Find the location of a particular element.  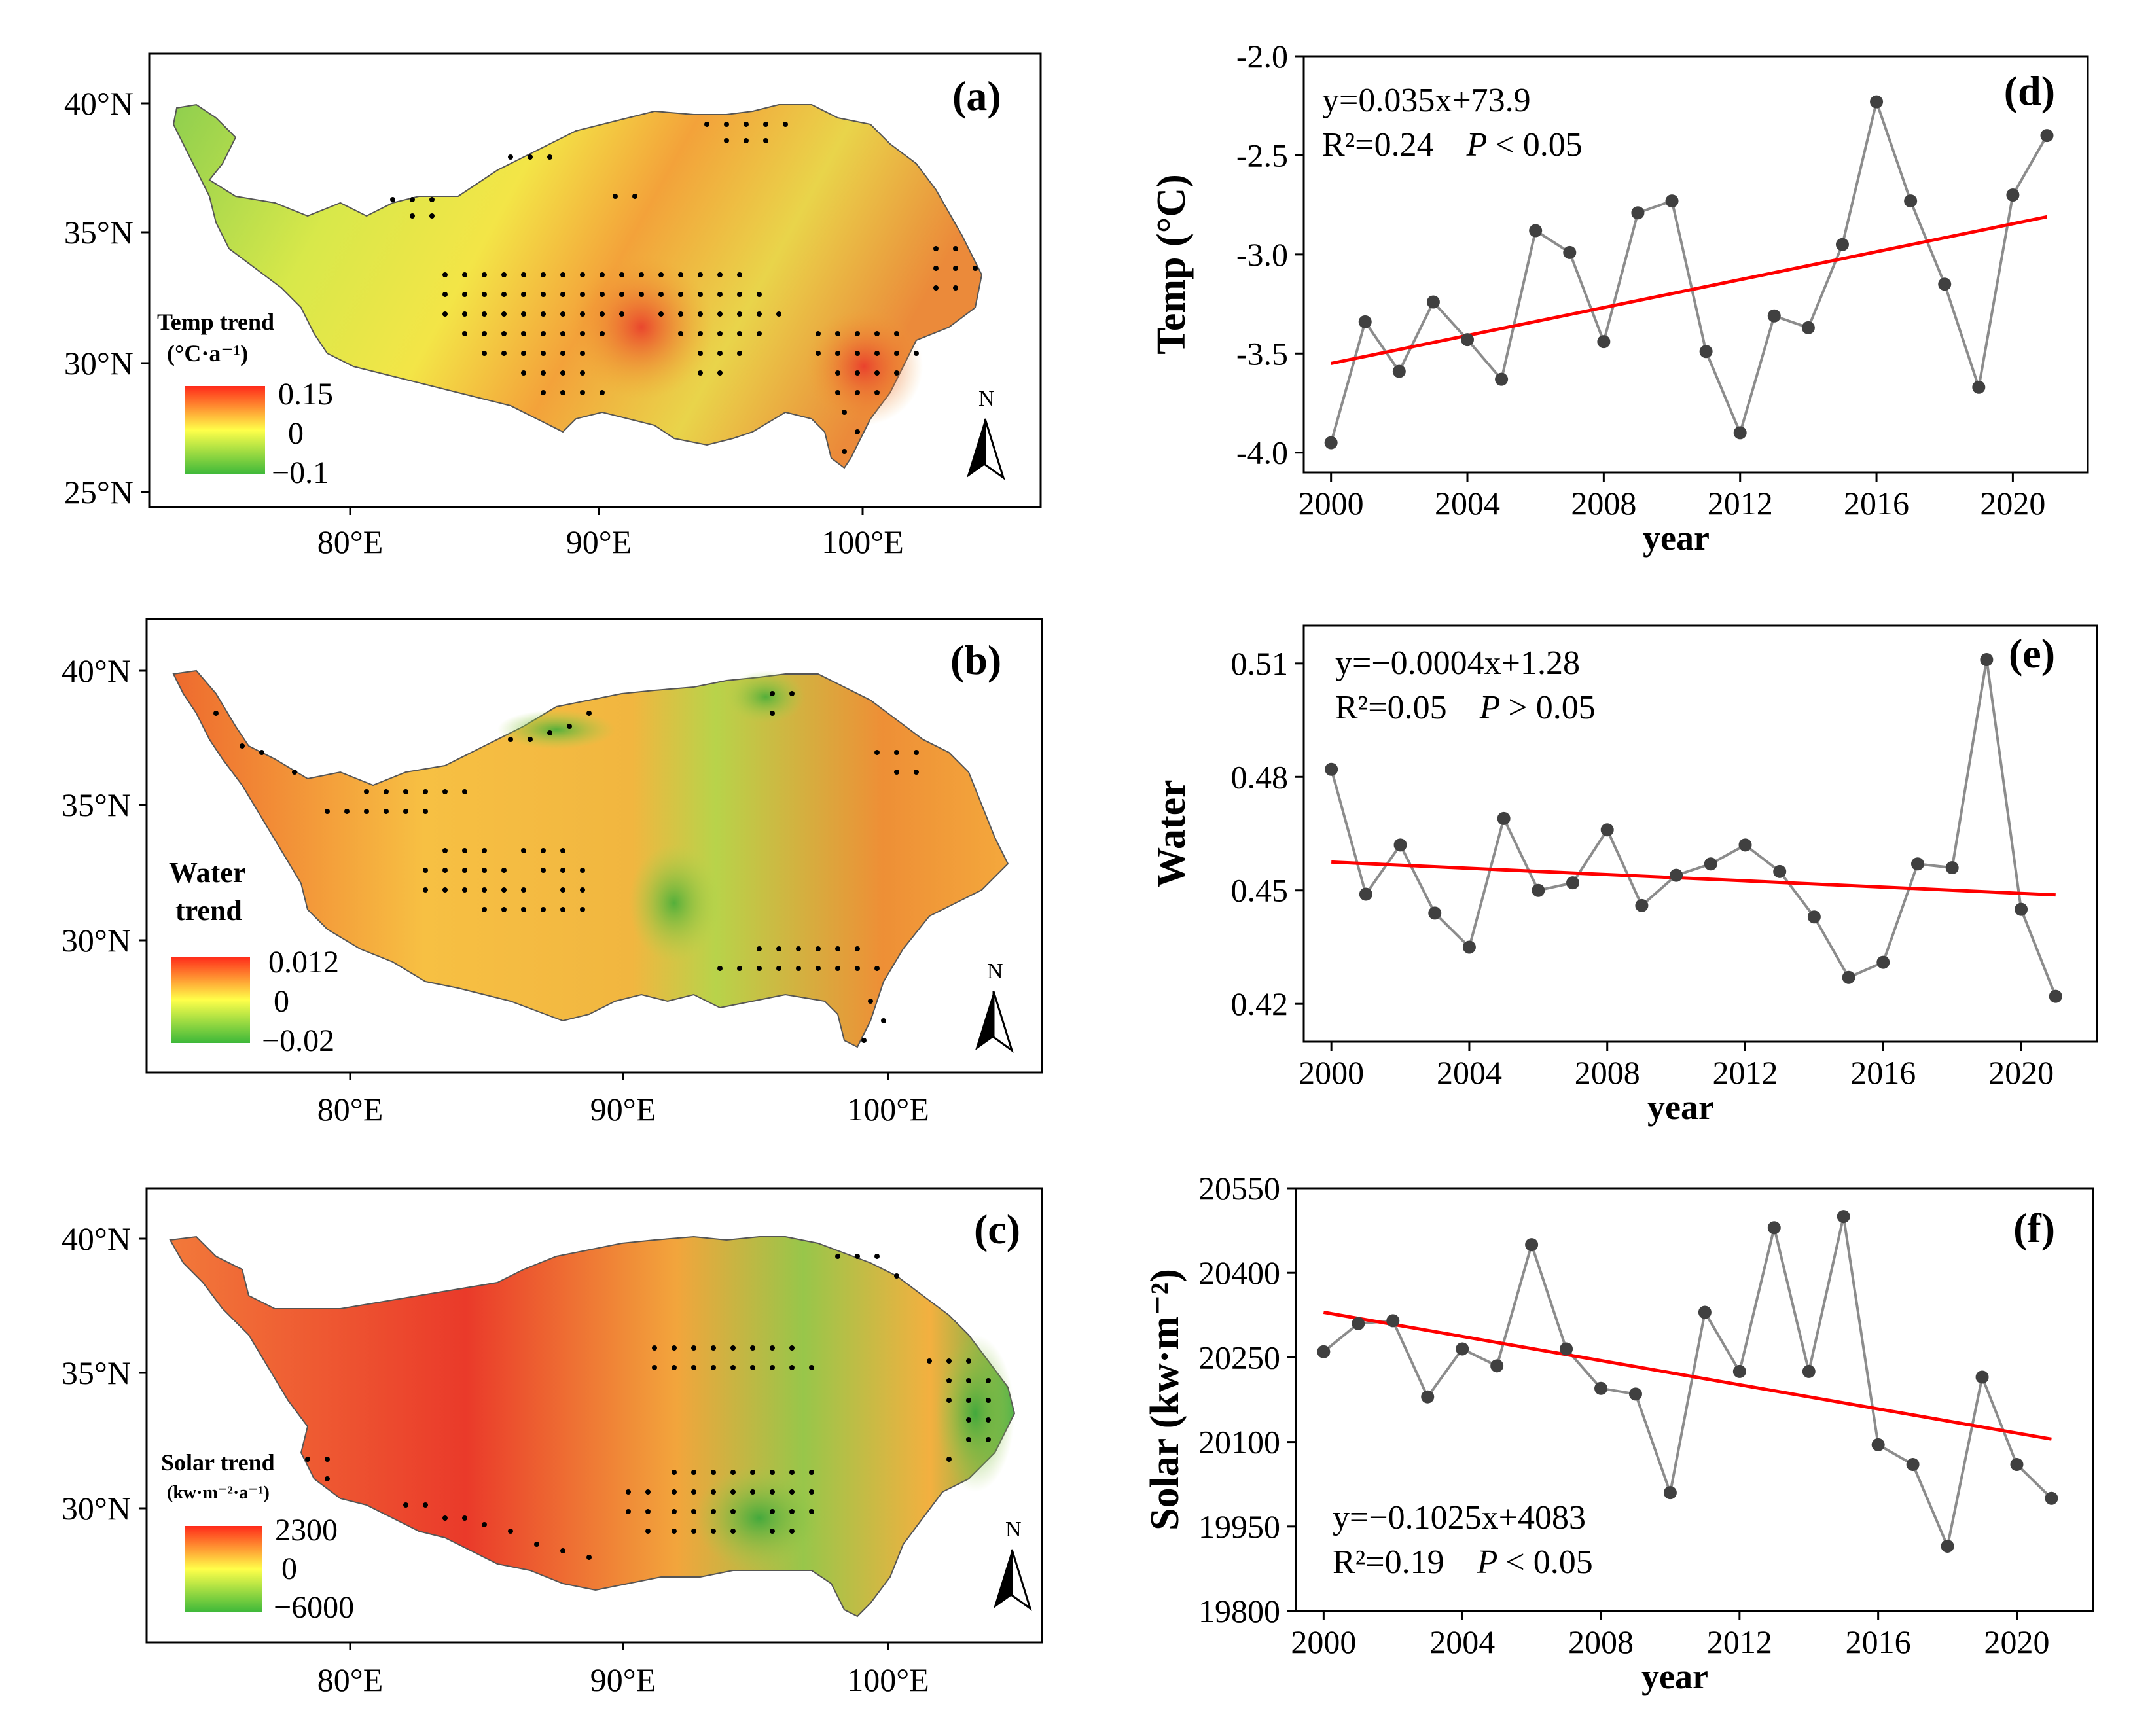

x-tick-label: 2012 is located at coordinates (1740, 504).